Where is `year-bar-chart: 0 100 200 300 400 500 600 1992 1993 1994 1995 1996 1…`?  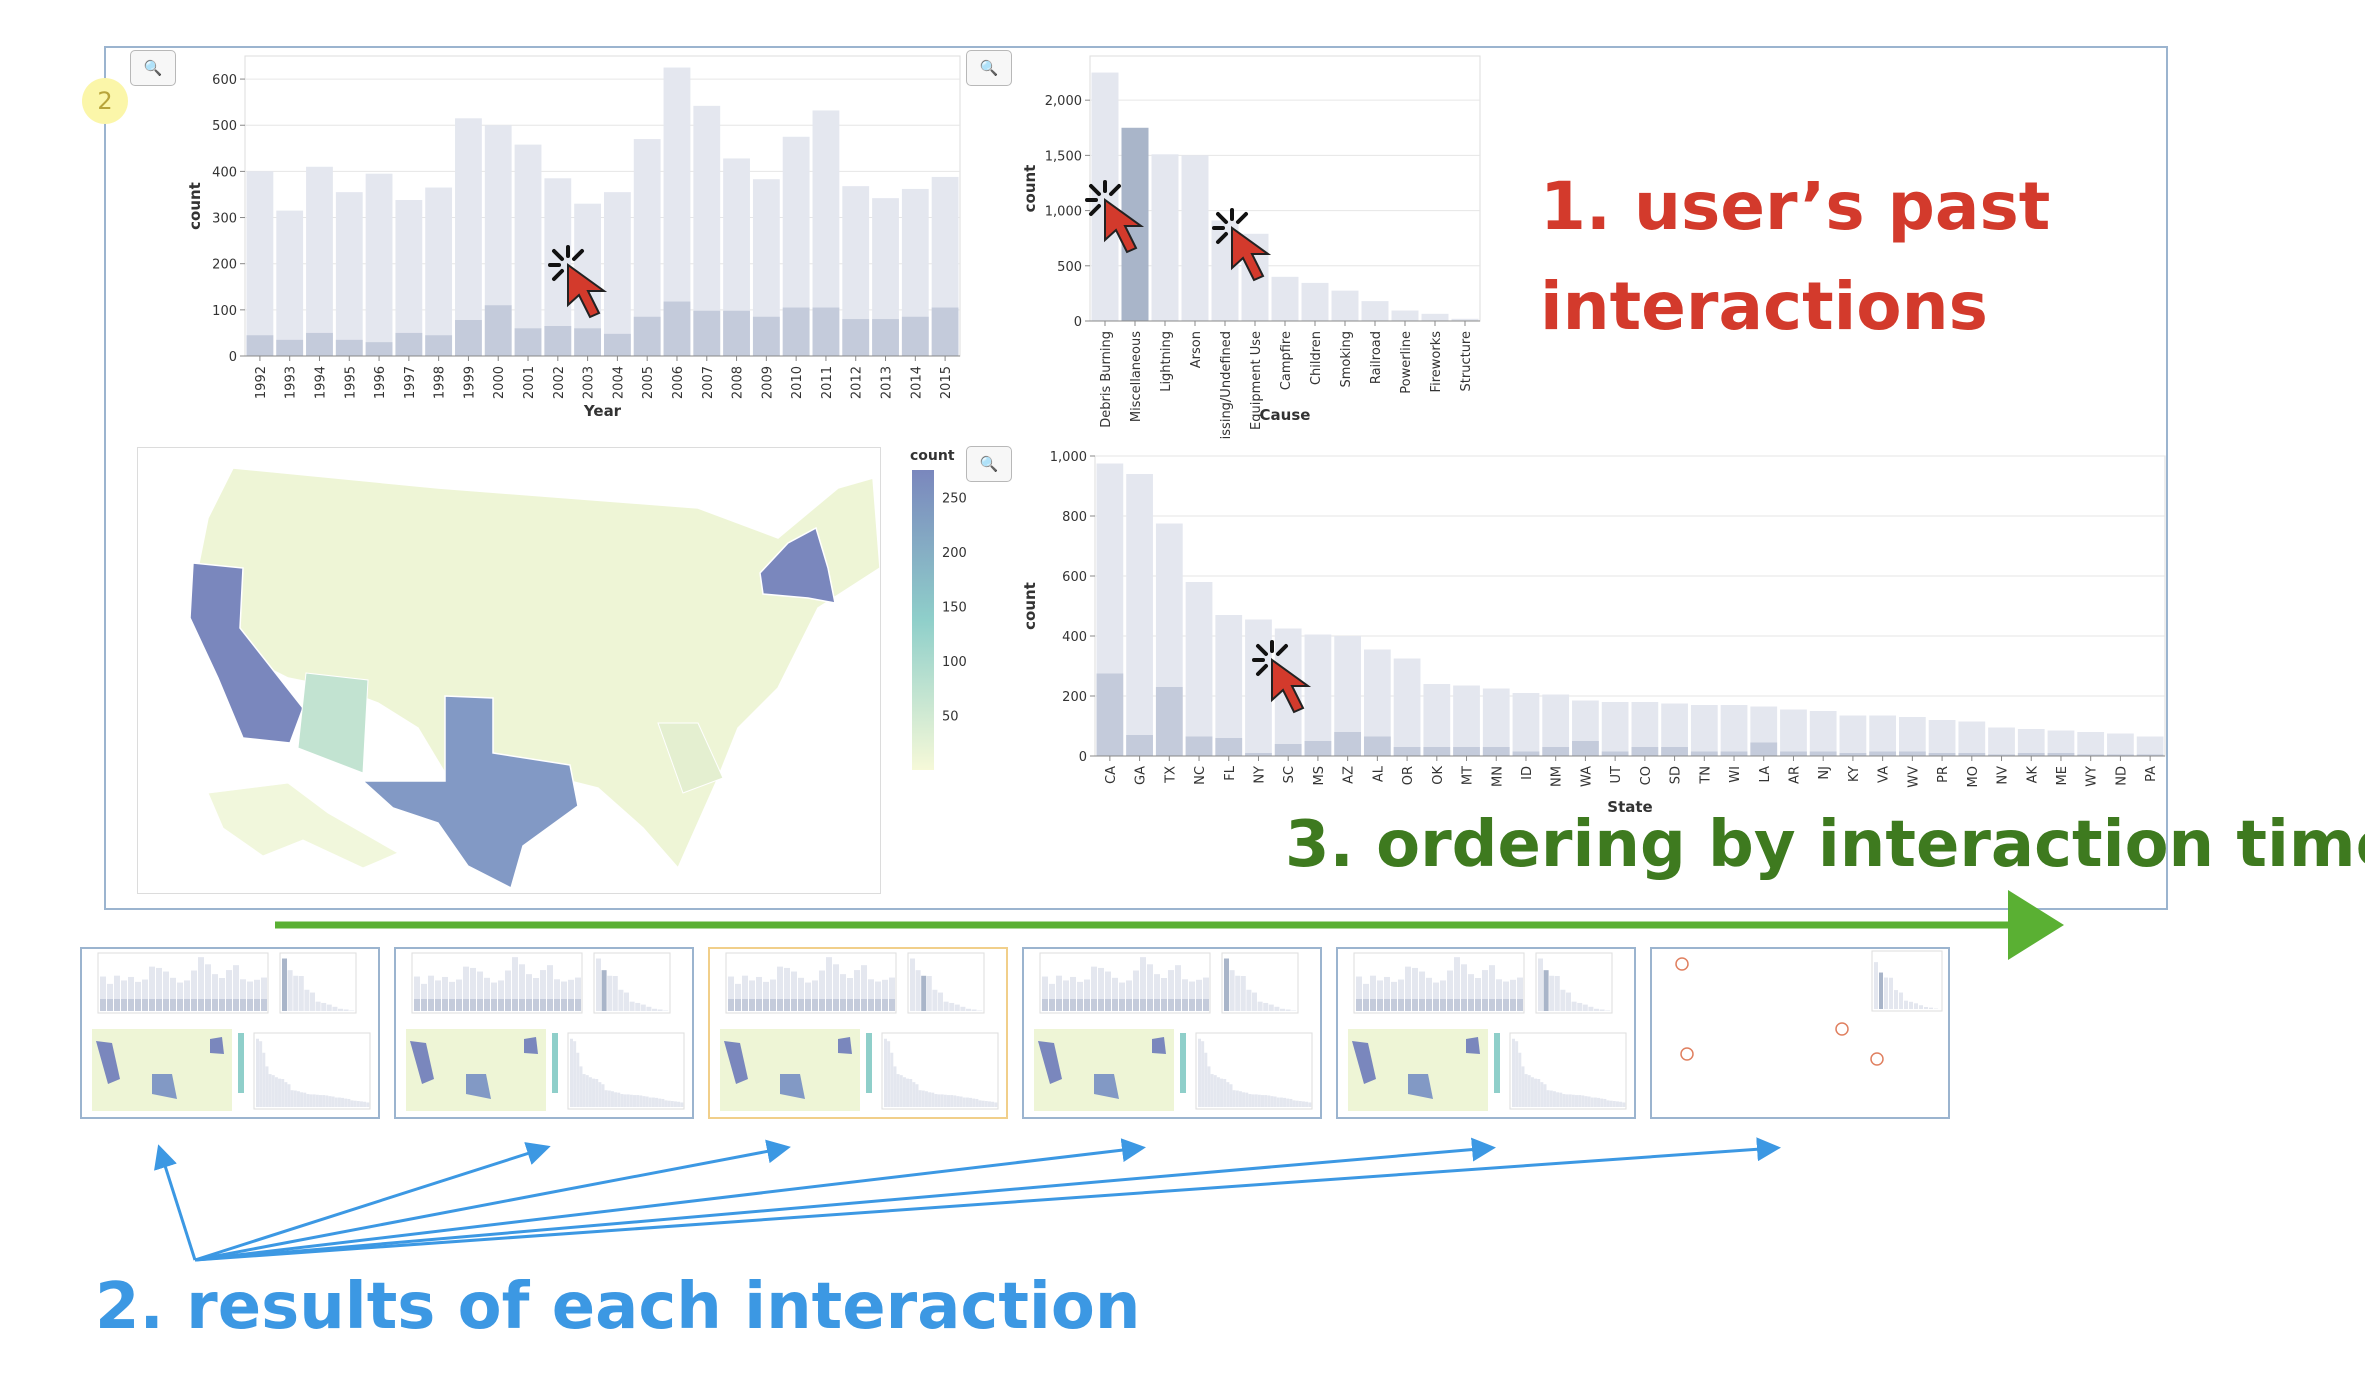 year-bar-chart: 0 100 200 300 400 500 600 1992 1993 1994 1995 1996 1… is located at coordinates (570, 240).